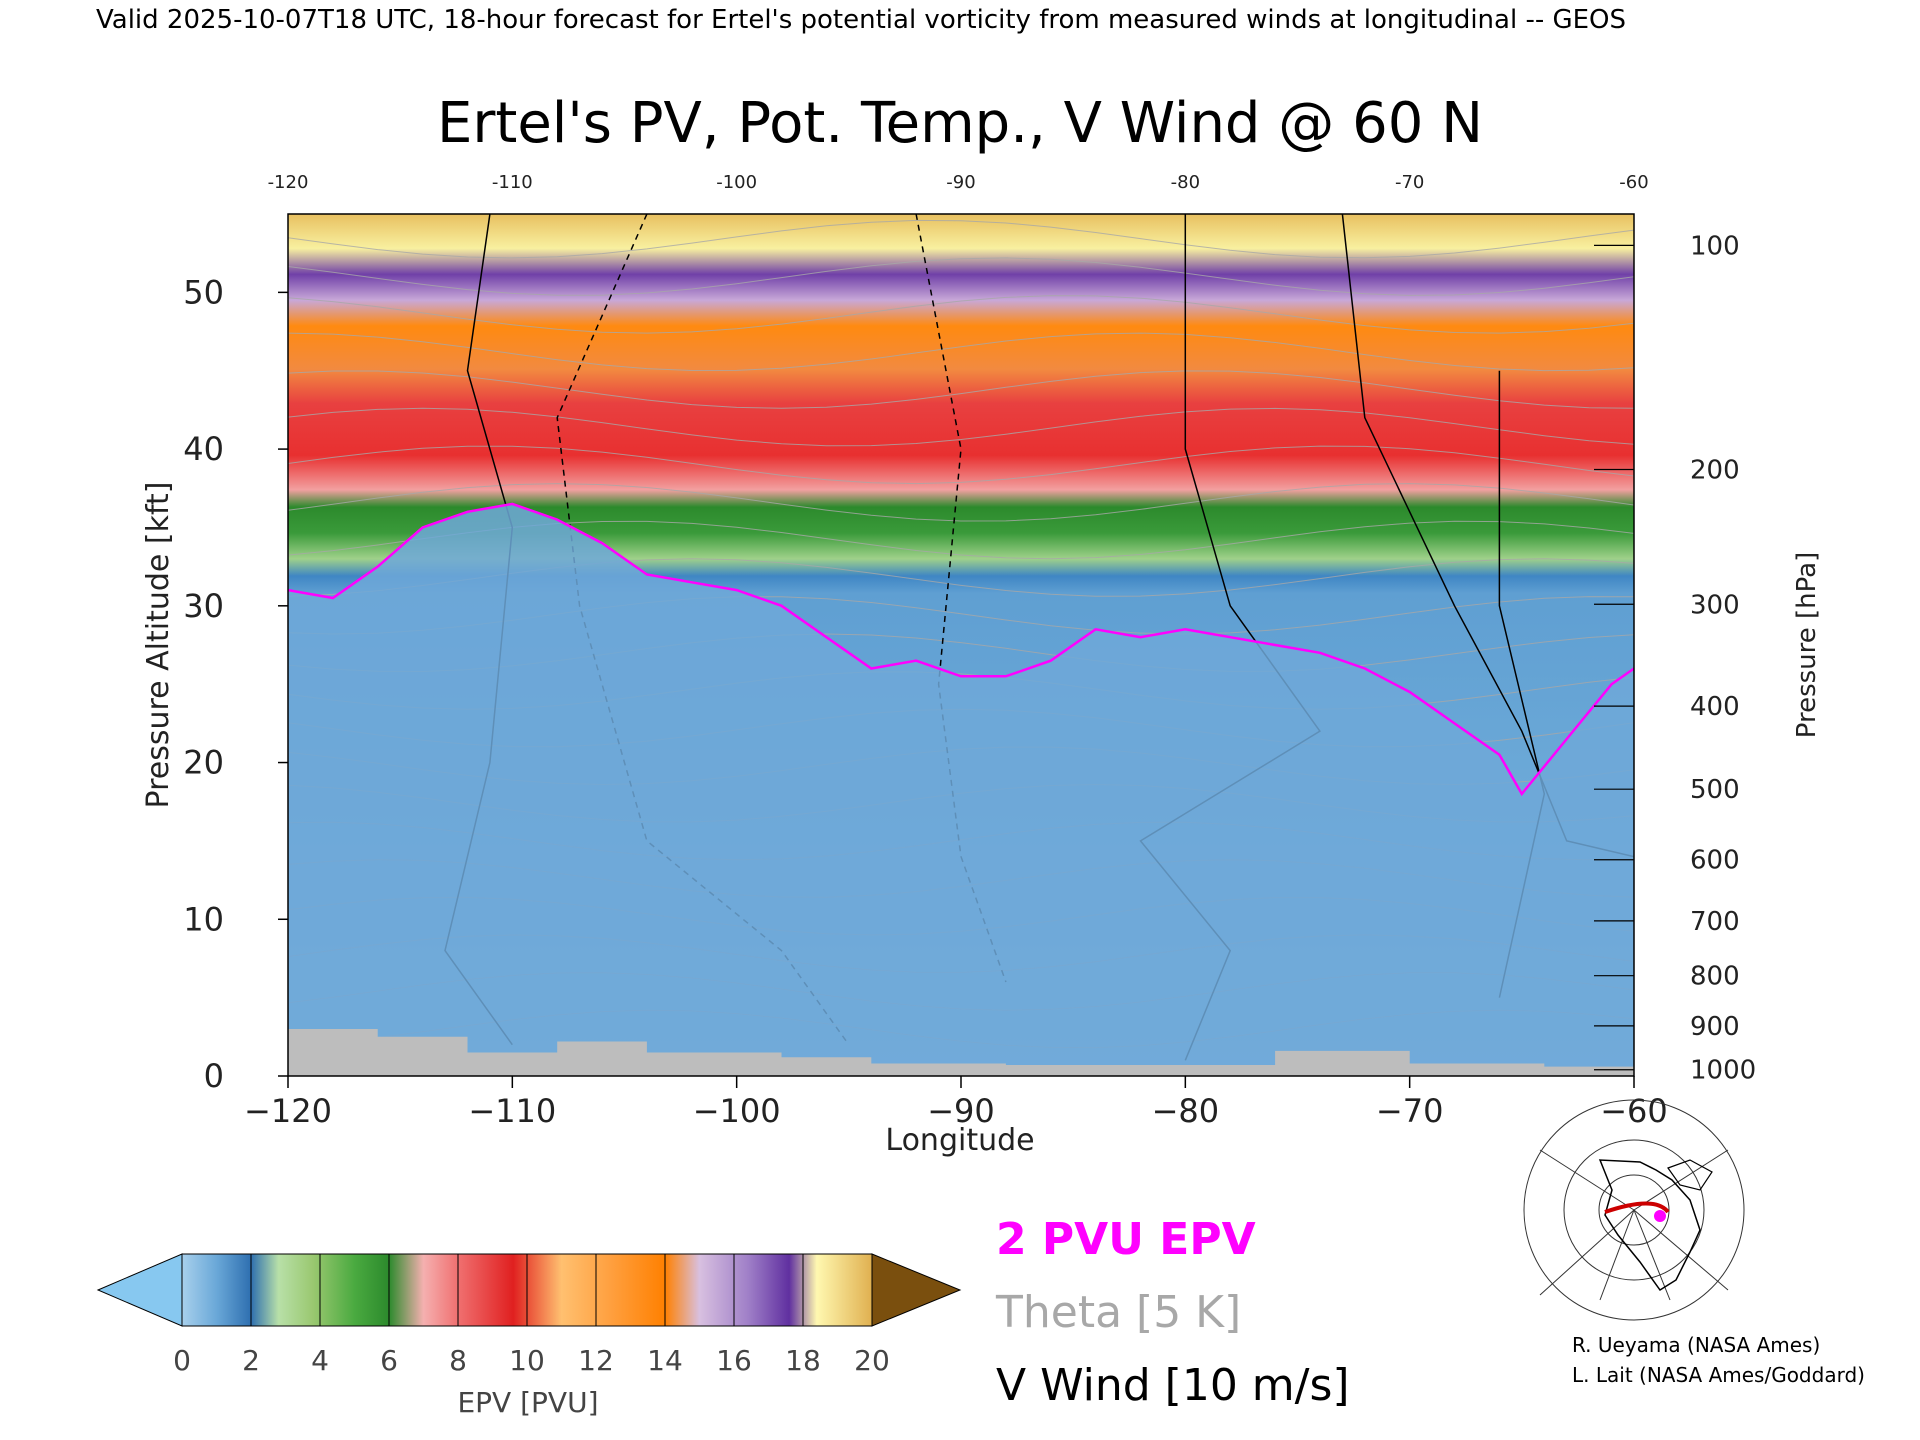 Image resolution: width=1920 pixels, height=1440 pixels. What do you see at coordinates (960, 123) in the screenshot?
I see `chart-title: Ertel's PV, Pot. Temp., V Wind @ 60 N` at bounding box center [960, 123].